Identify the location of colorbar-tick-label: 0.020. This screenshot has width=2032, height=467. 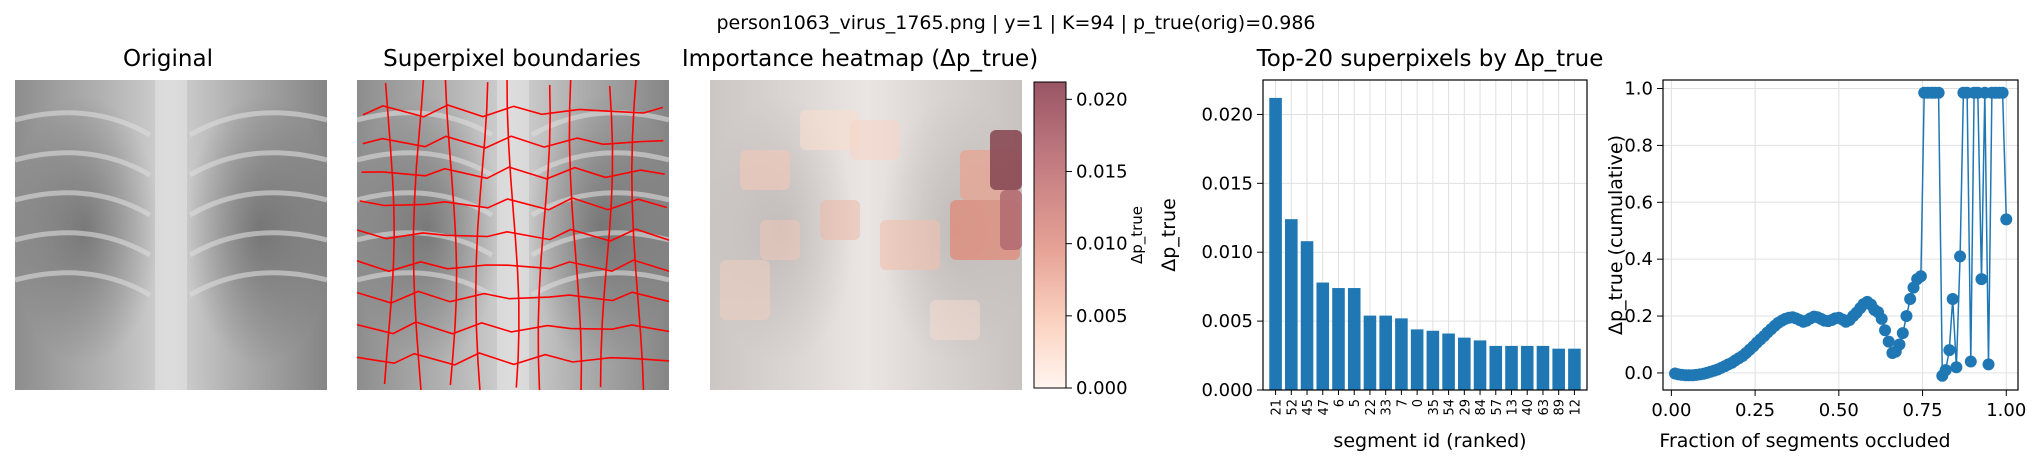
(1102, 99).